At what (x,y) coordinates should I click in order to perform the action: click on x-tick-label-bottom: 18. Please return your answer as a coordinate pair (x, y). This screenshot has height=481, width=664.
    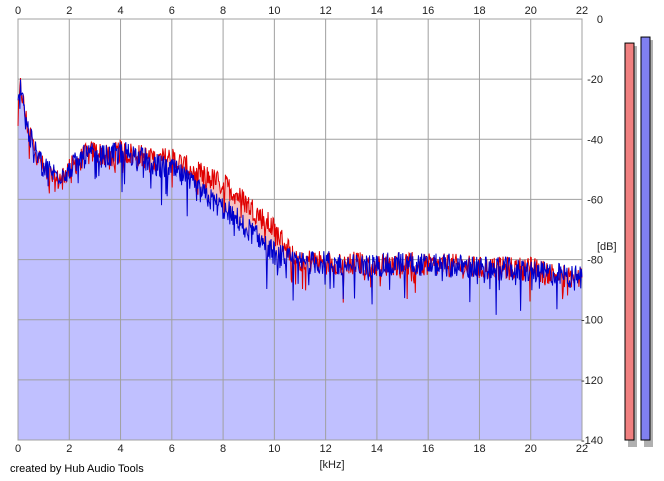
    Looking at the image, I should click on (479, 449).